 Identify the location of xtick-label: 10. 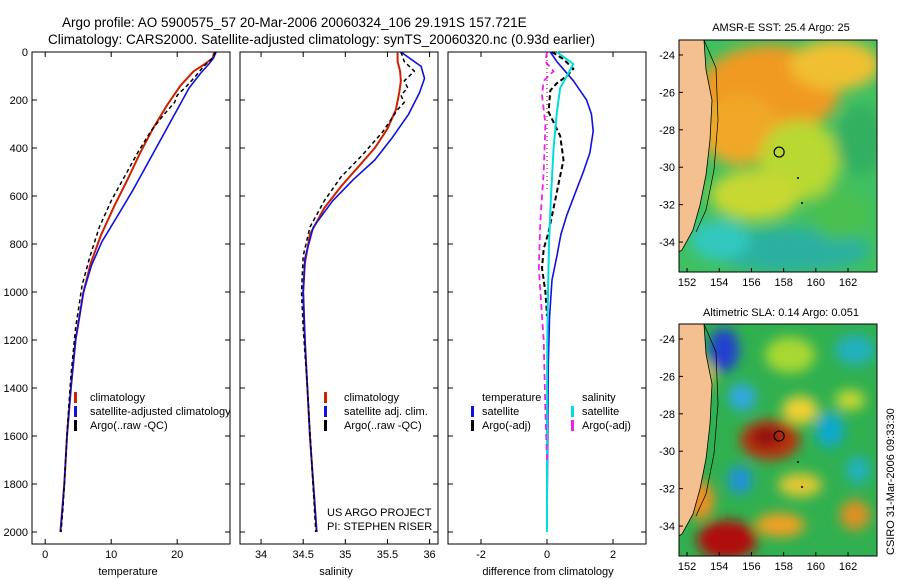
(111, 555).